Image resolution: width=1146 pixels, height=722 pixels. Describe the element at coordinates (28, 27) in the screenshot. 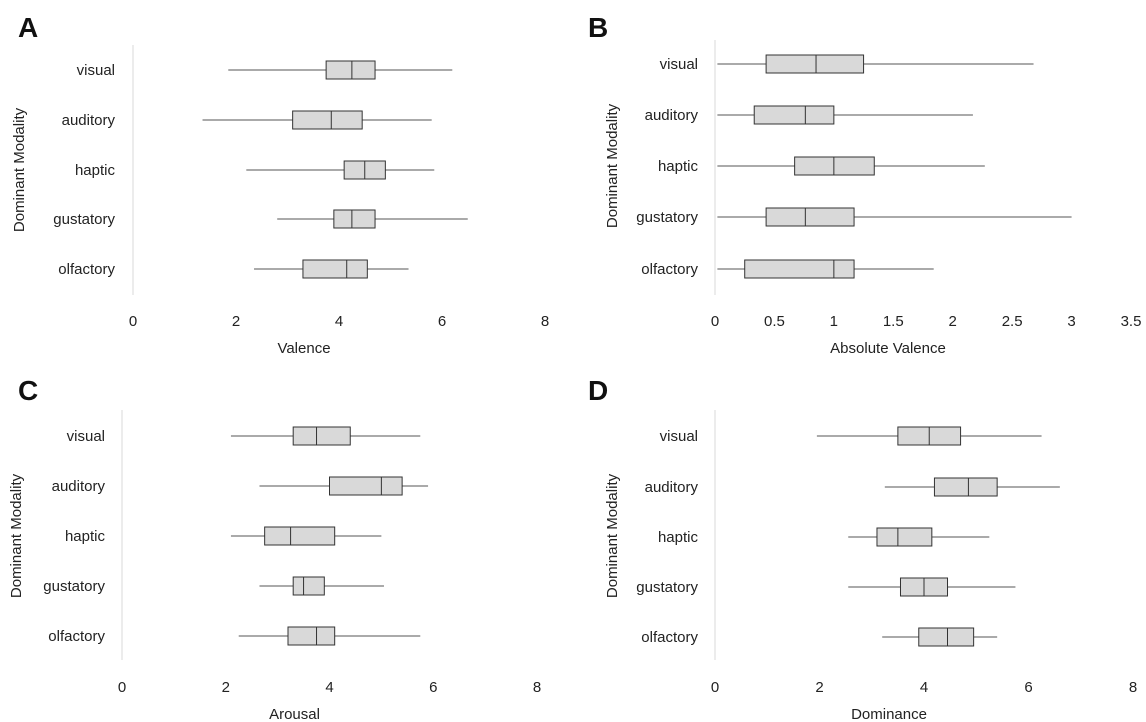

I see `panel-letter: A` at that location.